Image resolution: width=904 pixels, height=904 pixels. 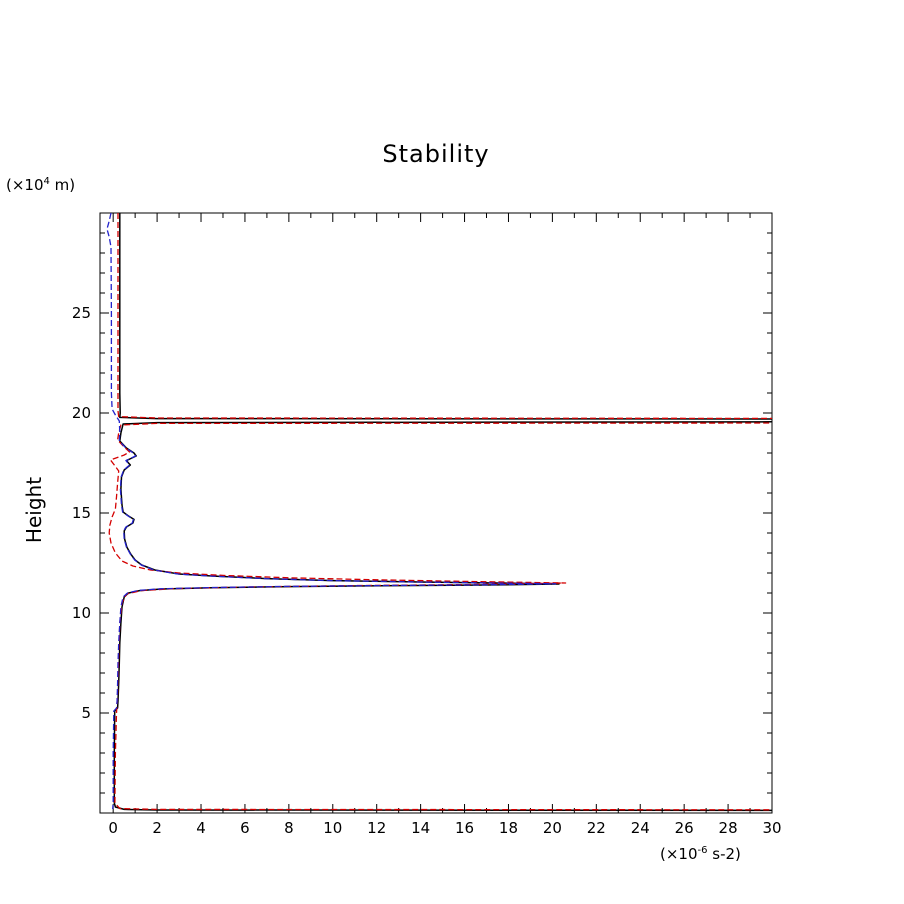 I want to click on x-tick-label: 18, so click(x=508, y=828).